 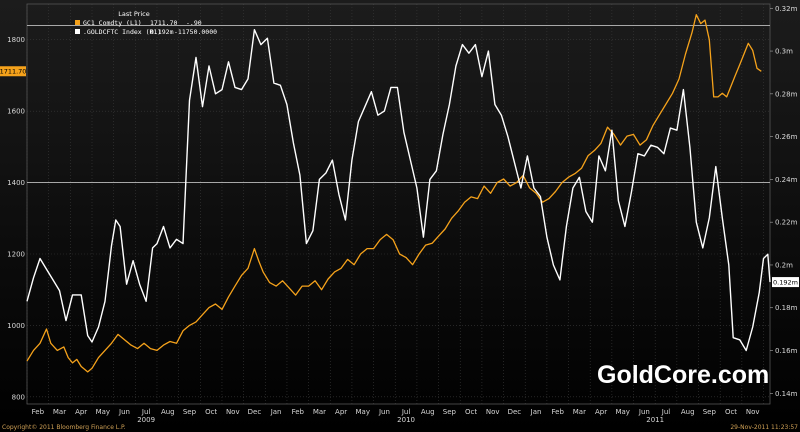 What do you see at coordinates (195, 32) in the screenshot?
I see `legend-change-index: -11750.0000` at bounding box center [195, 32].